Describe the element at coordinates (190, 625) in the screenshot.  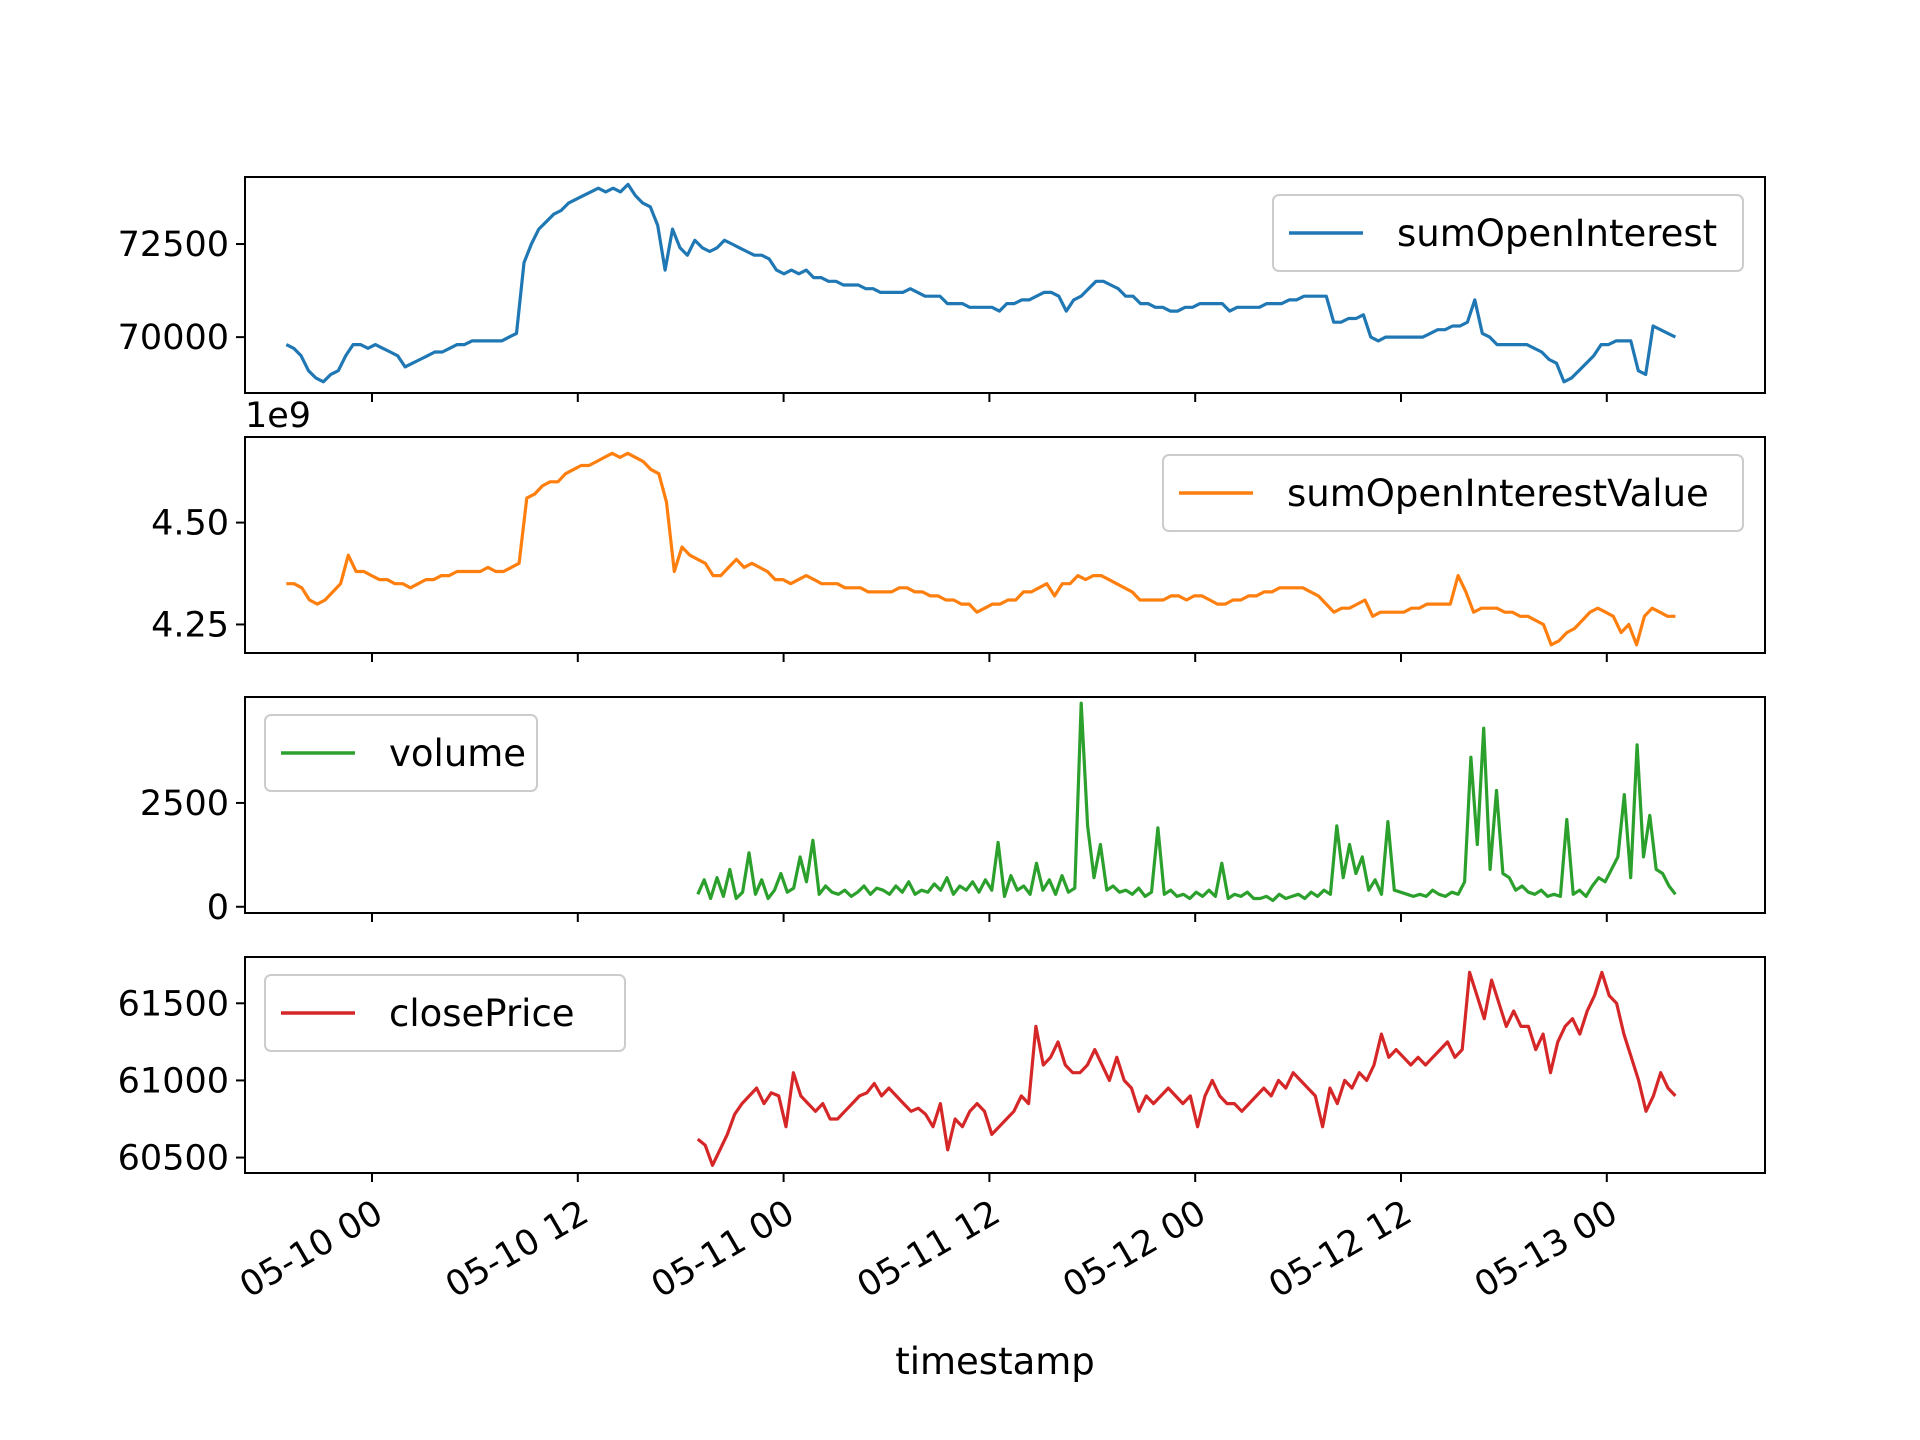
I see `y-tick-label: 4.25` at that location.